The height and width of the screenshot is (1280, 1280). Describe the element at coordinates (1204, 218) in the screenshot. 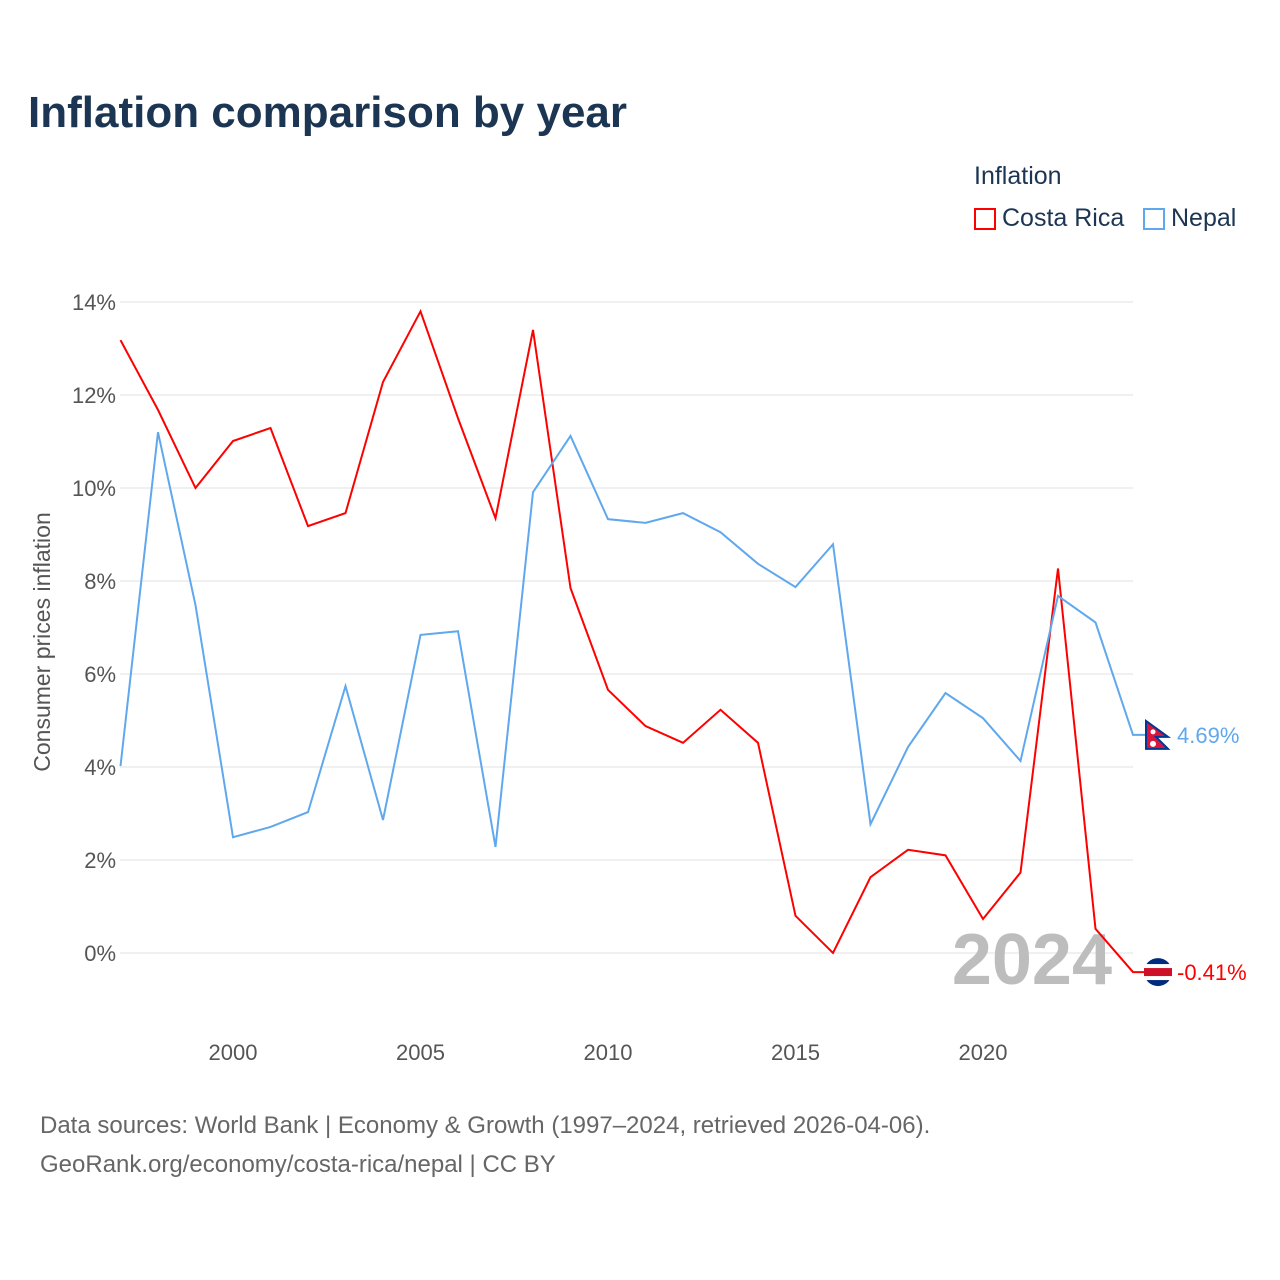

I see `legend-label: Nepal` at that location.